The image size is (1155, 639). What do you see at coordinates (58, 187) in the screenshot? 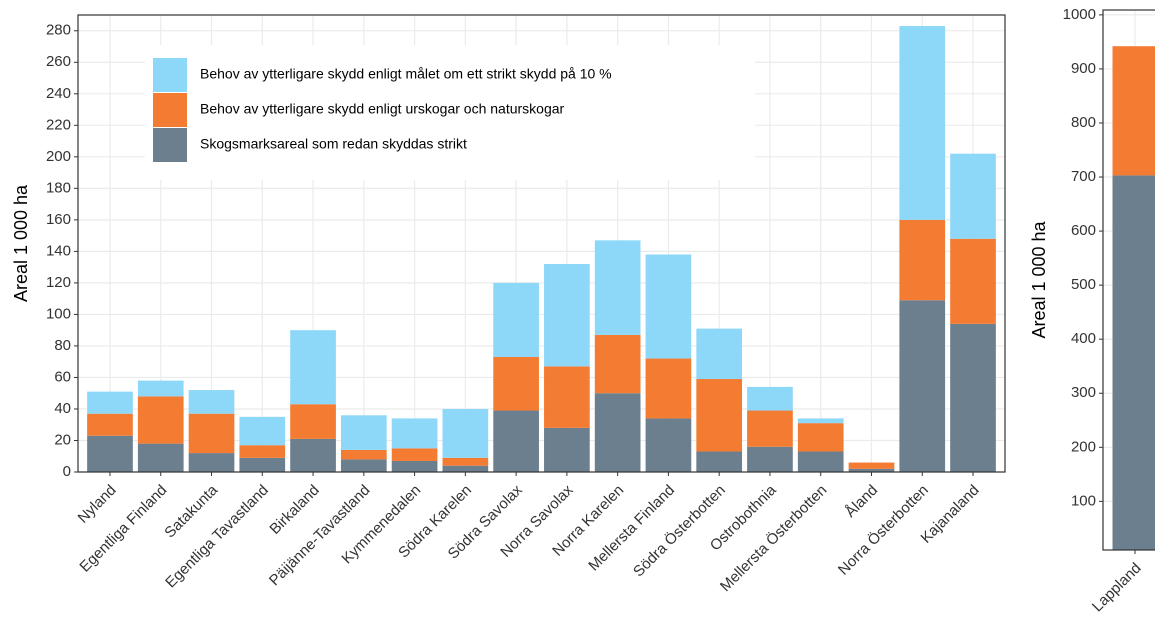
I see `y-tick-label: 180` at bounding box center [58, 187].